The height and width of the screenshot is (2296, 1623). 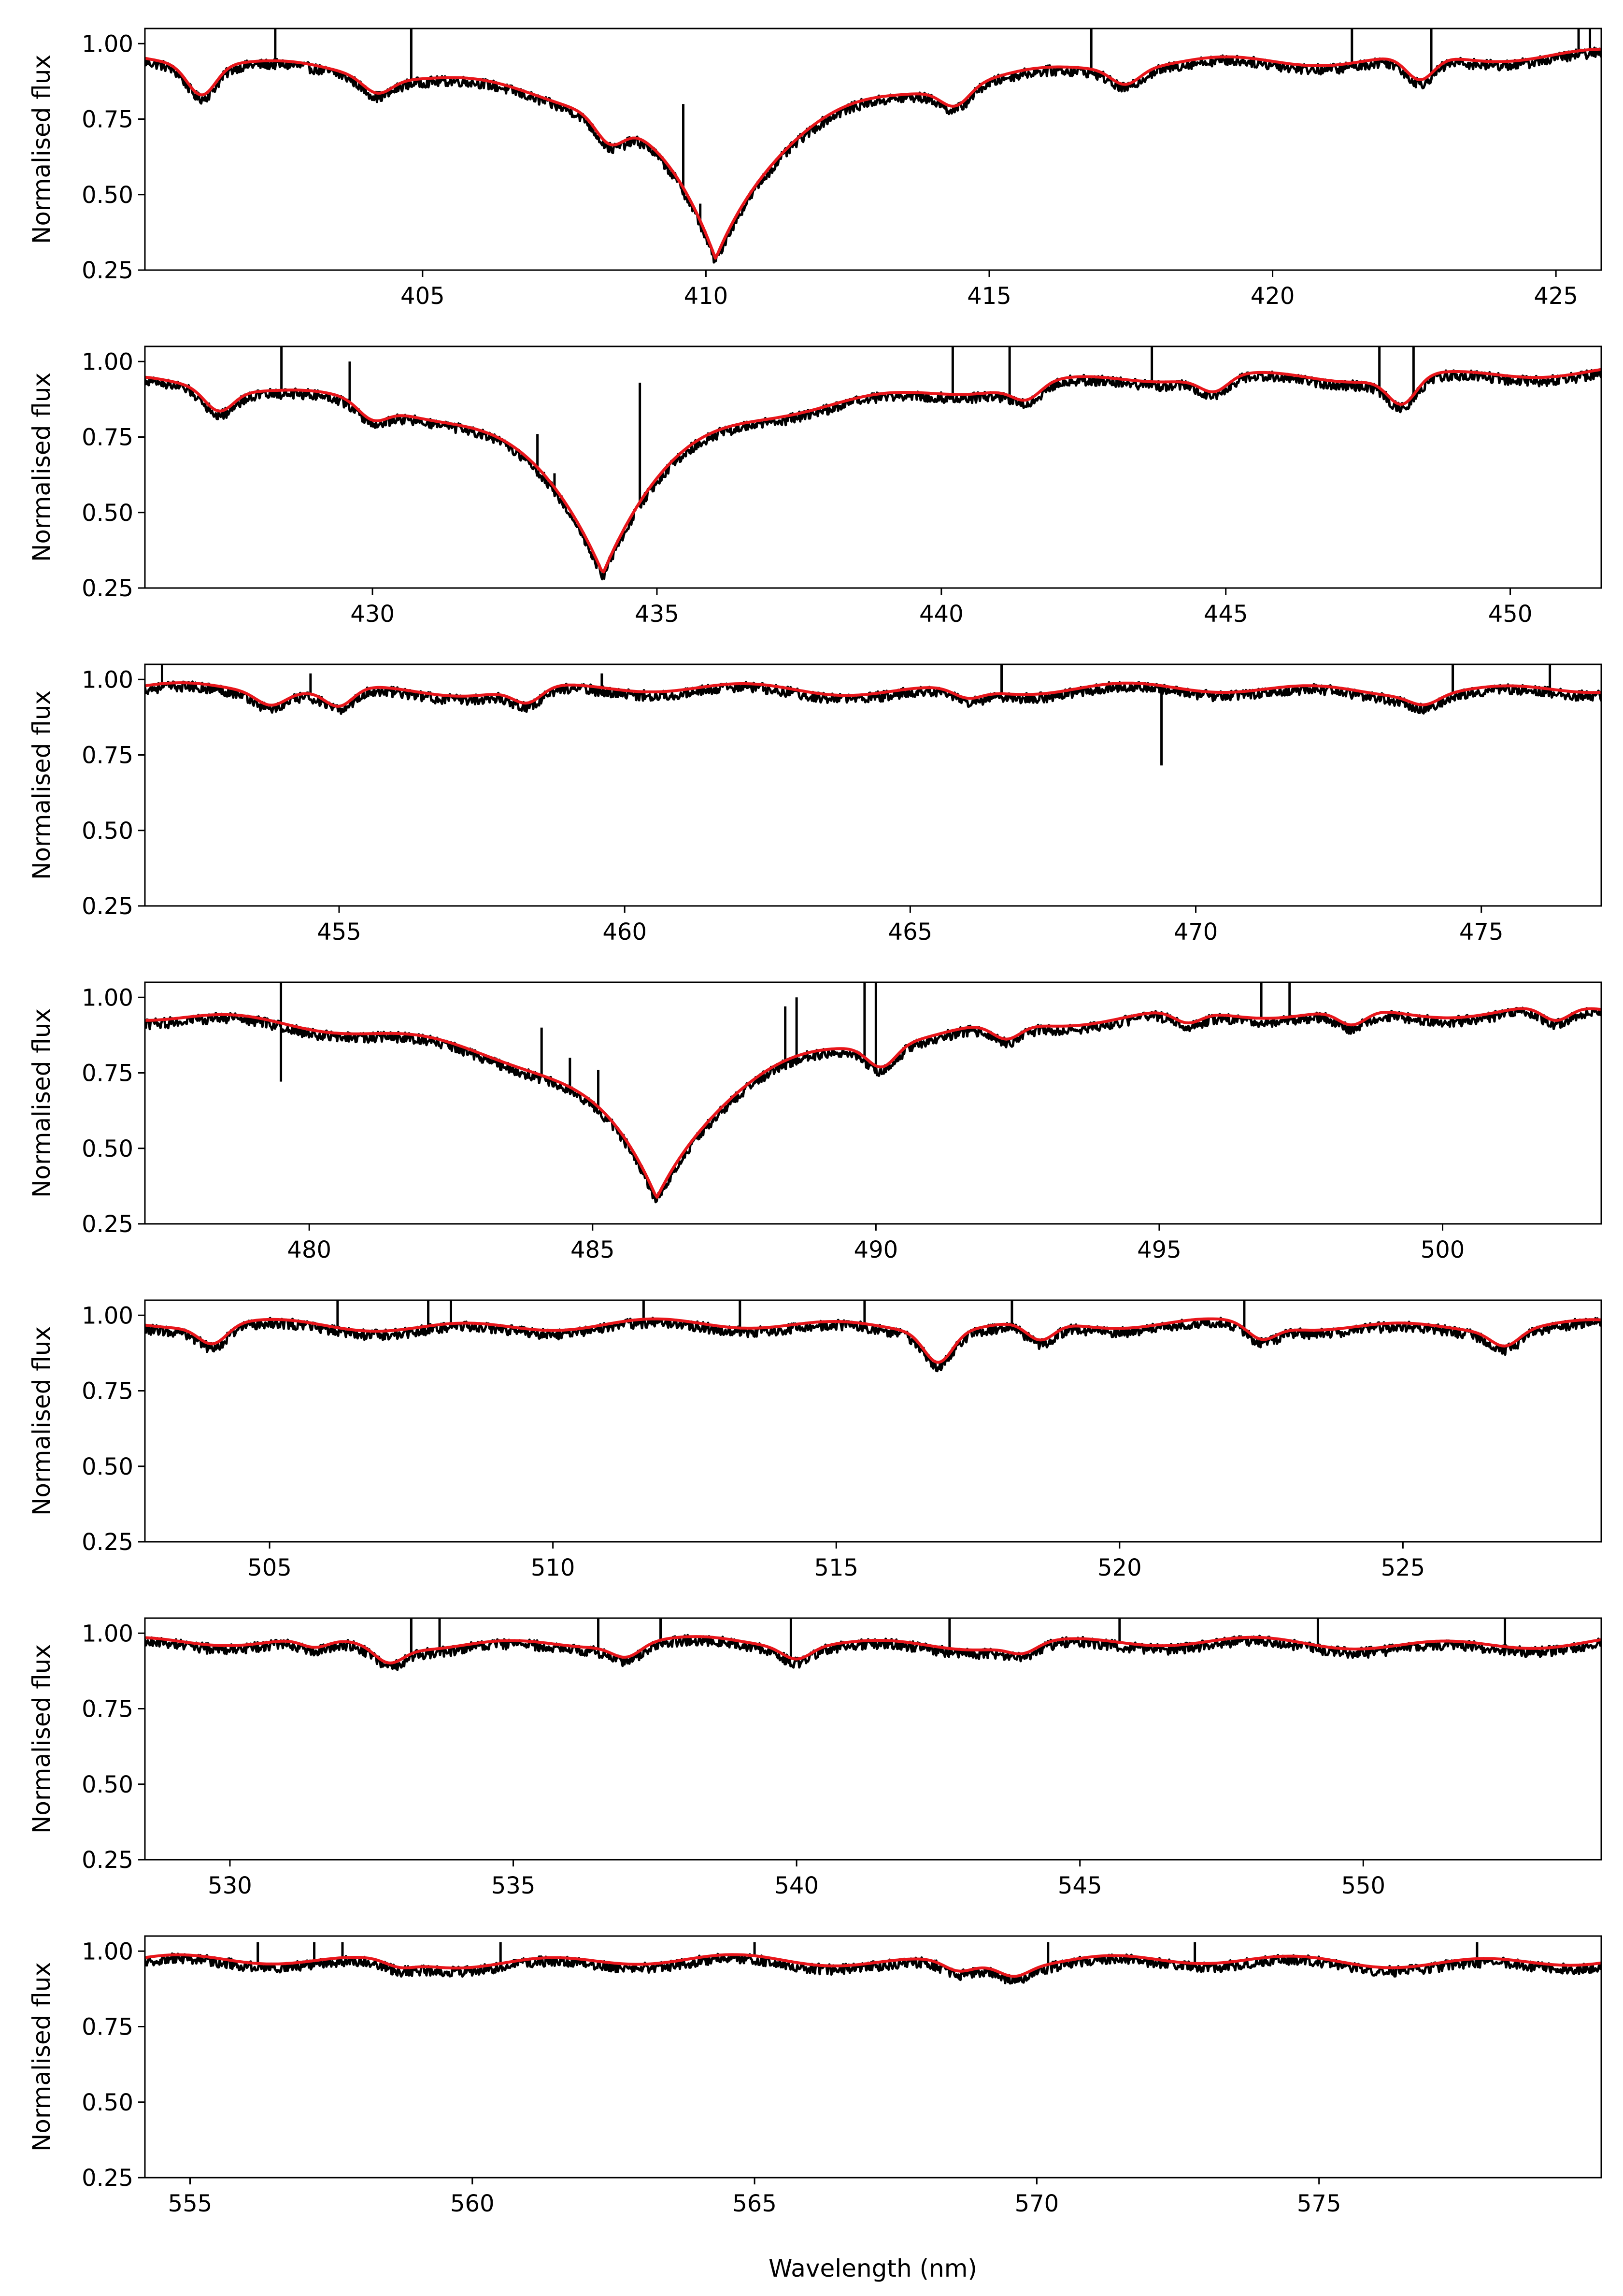 I want to click on x-tick-label: 510, so click(x=553, y=1567).